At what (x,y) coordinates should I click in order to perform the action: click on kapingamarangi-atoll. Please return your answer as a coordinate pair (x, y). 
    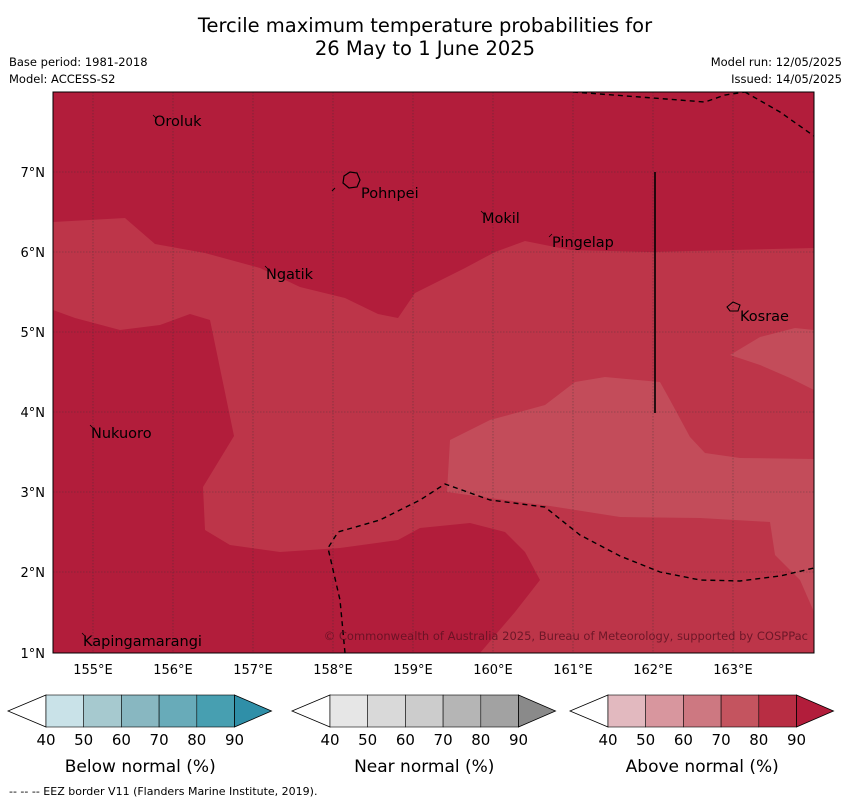
    Looking at the image, I should click on (83, 634).